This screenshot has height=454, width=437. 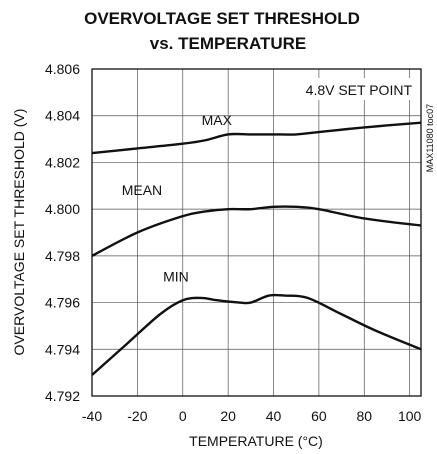 What do you see at coordinates (62, 116) in the screenshot?
I see `y-tick-label: 4.804` at bounding box center [62, 116].